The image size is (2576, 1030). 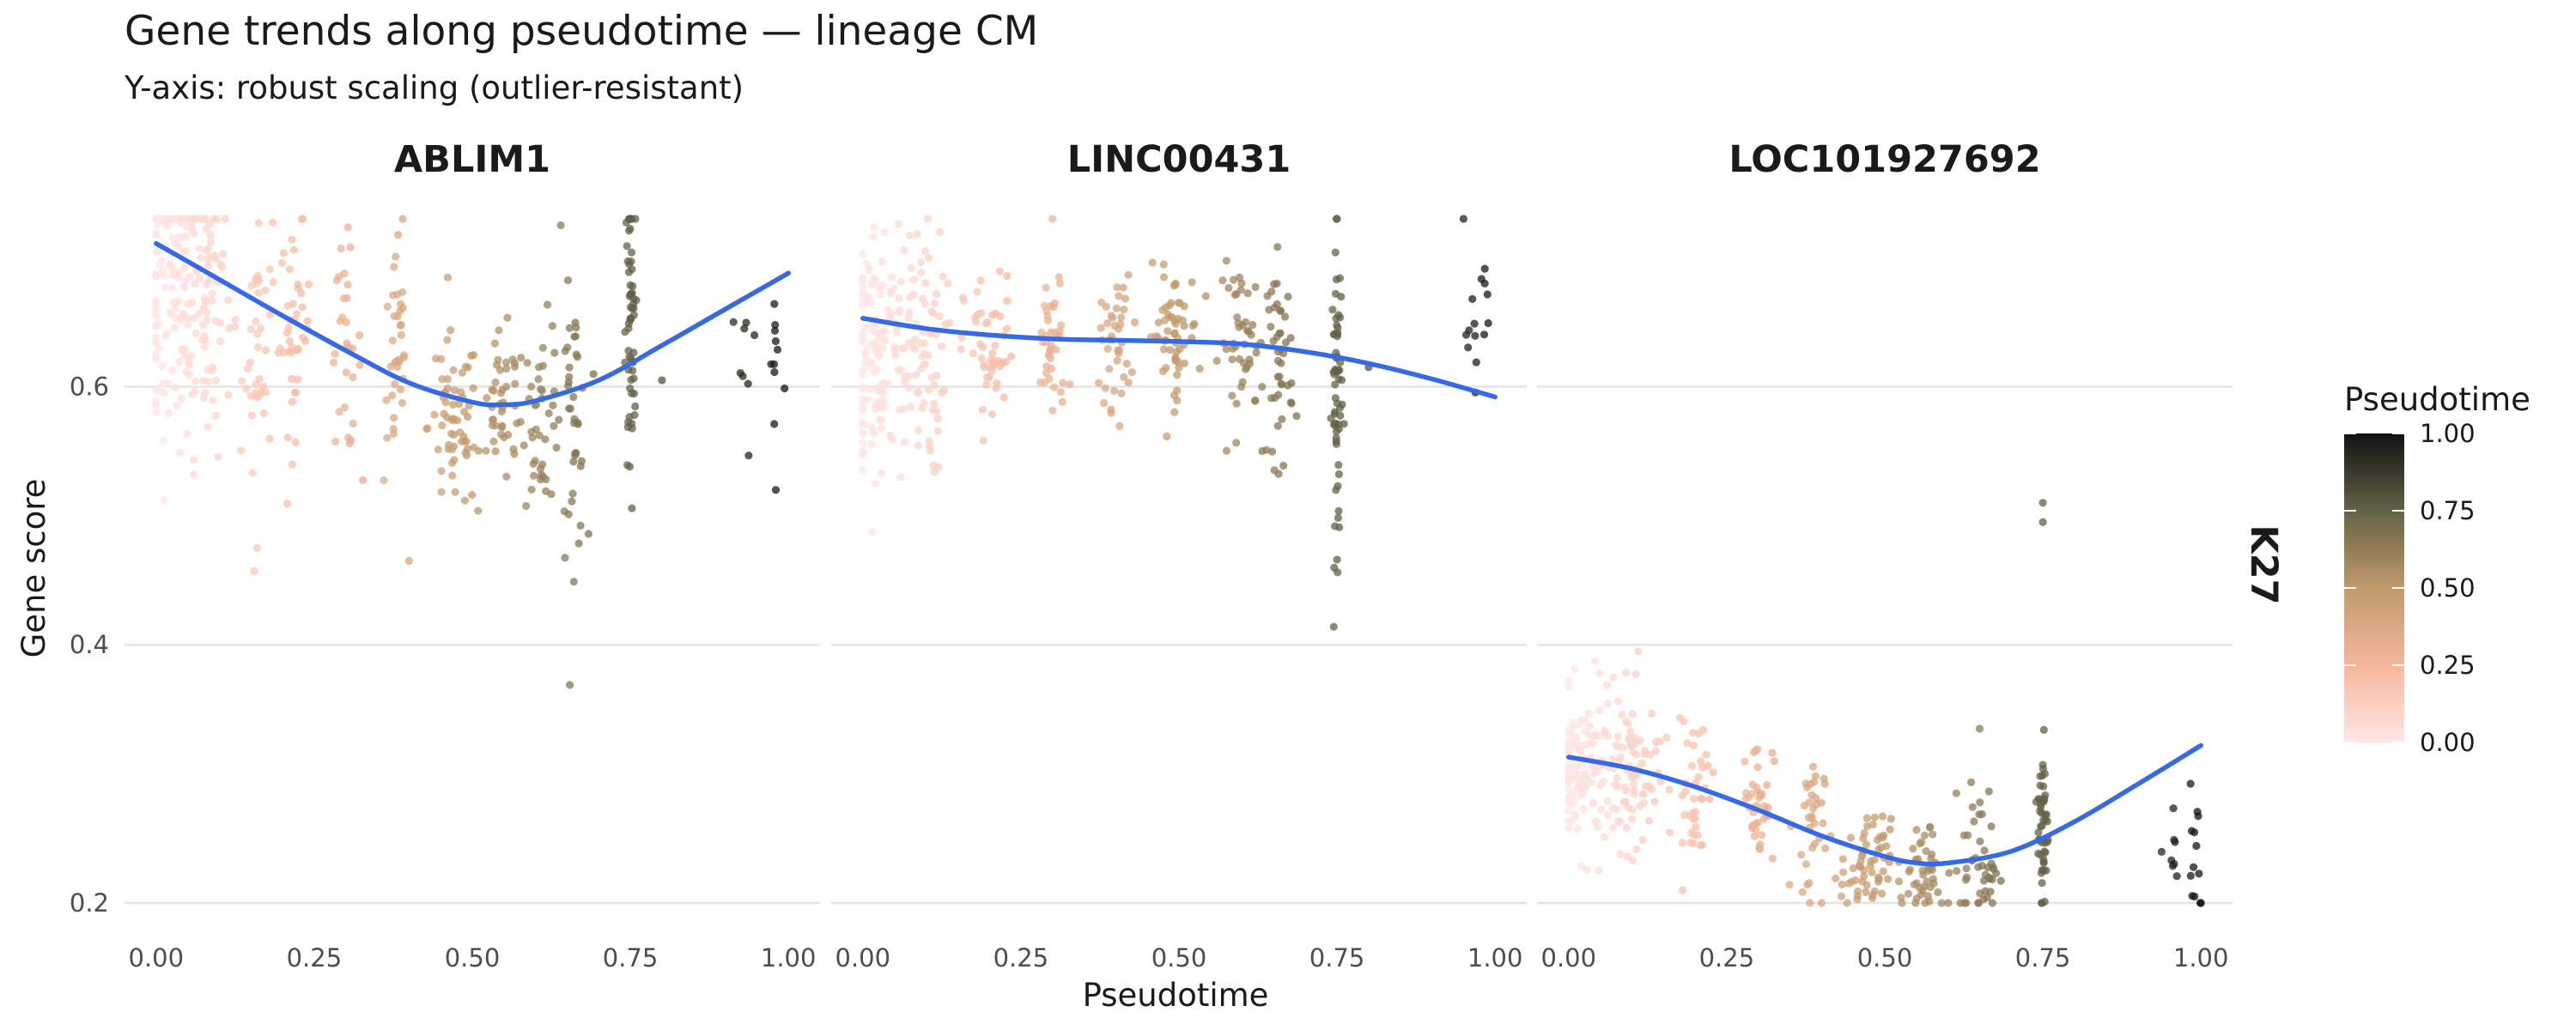 I want to click on legend-tick-label: 0.50, so click(x=2448, y=588).